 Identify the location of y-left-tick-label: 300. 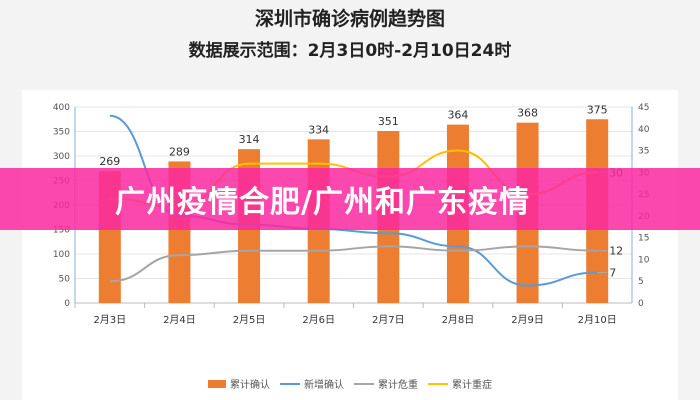
(61, 157).